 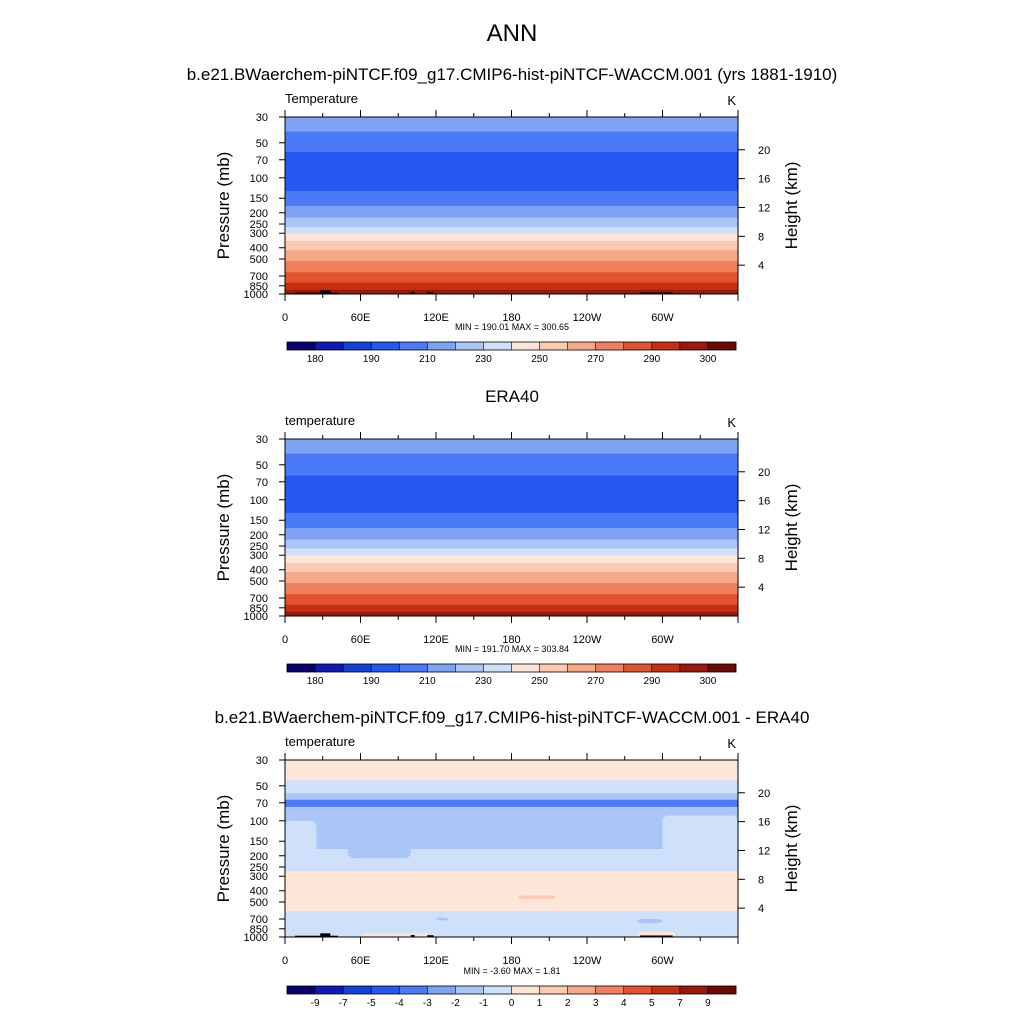 What do you see at coordinates (262, 118) in the screenshot?
I see `y-tick-label: 30` at bounding box center [262, 118].